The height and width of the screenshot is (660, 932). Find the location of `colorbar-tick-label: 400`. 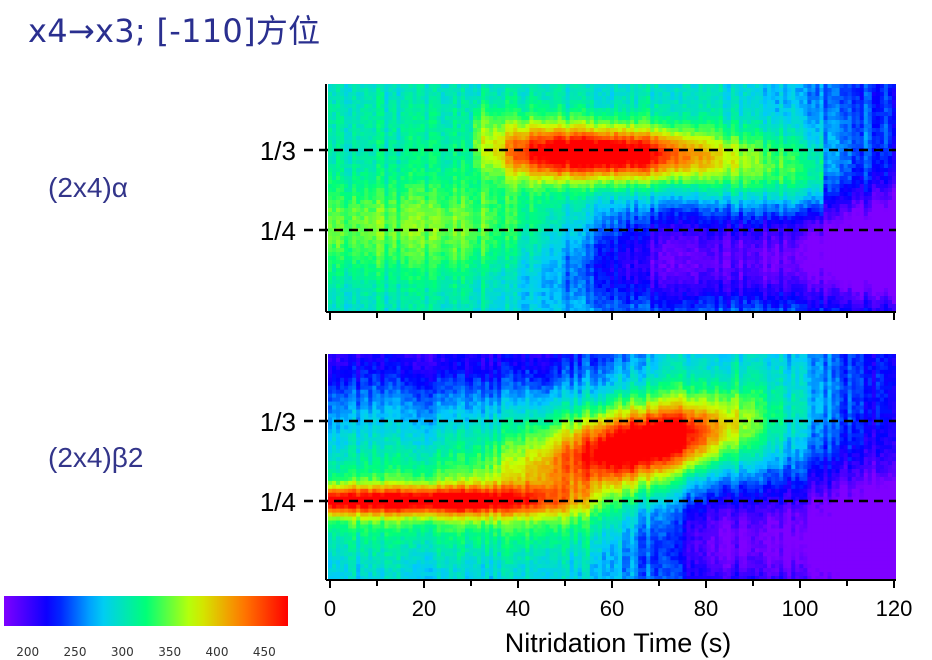

colorbar-tick-label: 400 is located at coordinates (217, 652).